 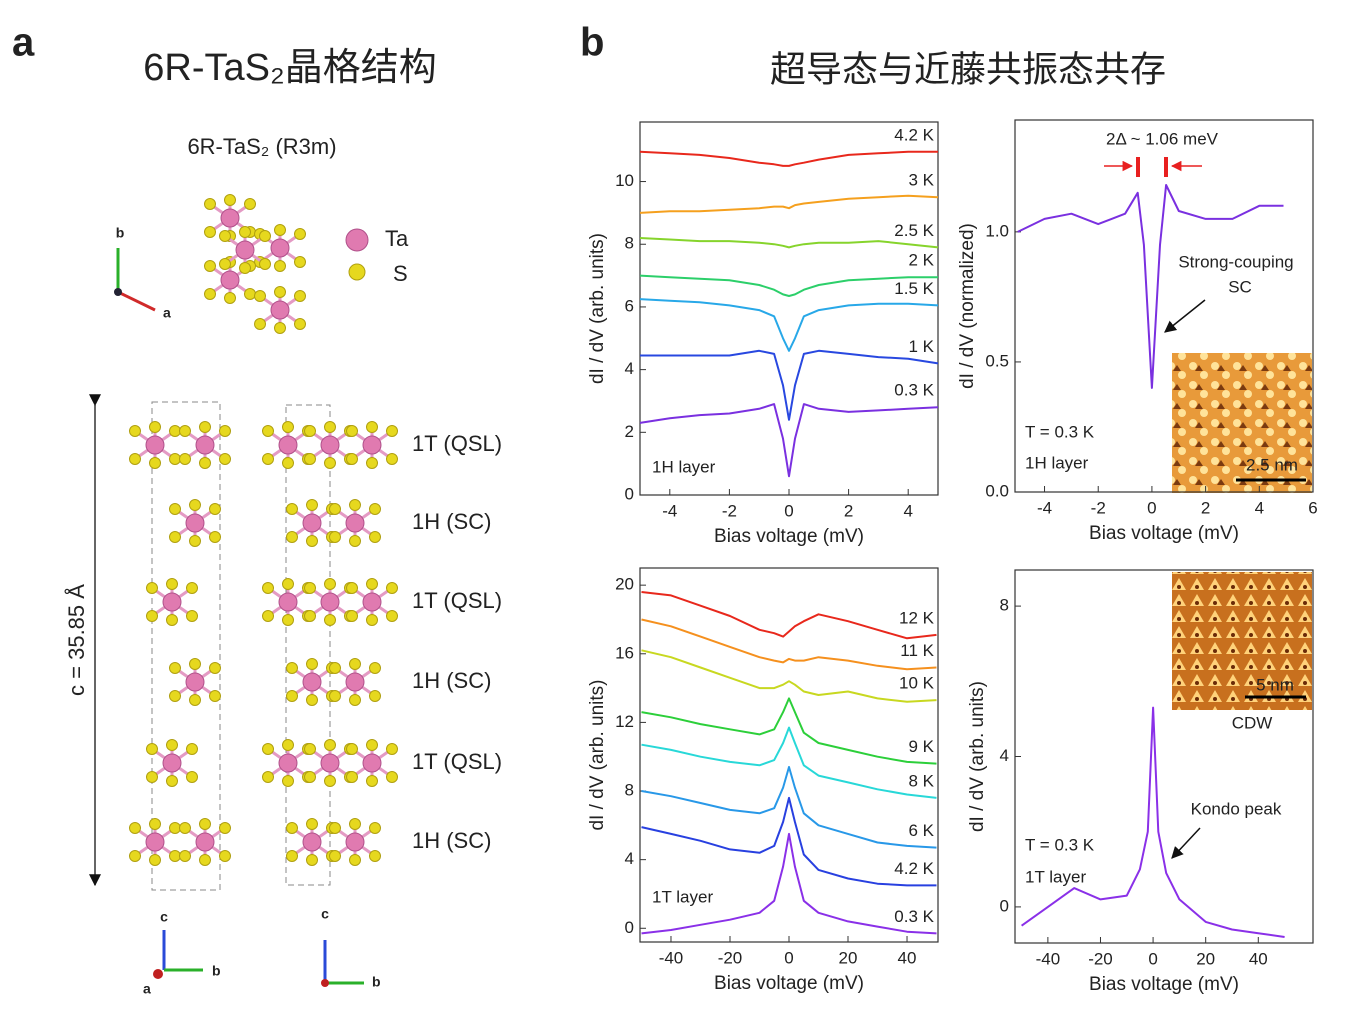 What do you see at coordinates (1252, 722) in the screenshot?
I see `annotation: CDW` at bounding box center [1252, 722].